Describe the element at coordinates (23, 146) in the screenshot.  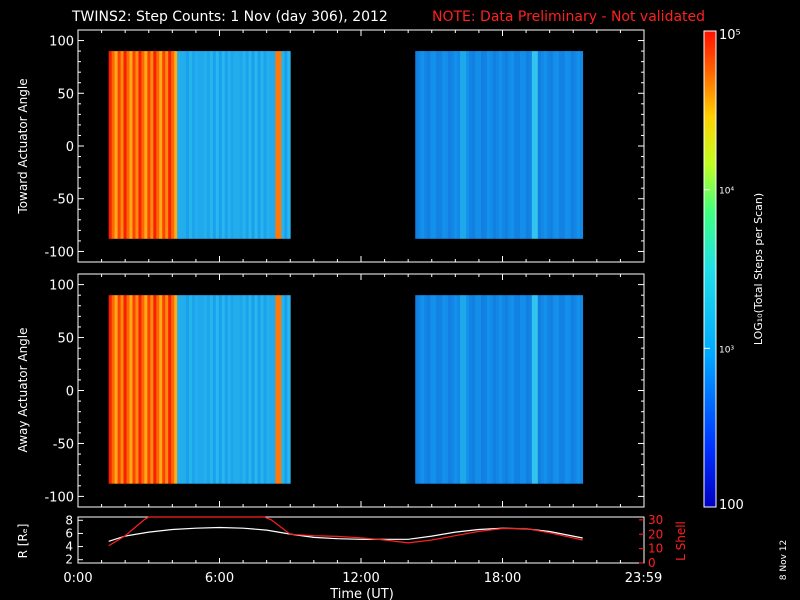
I see `top-y-label: Toward Actuator Angle` at that location.